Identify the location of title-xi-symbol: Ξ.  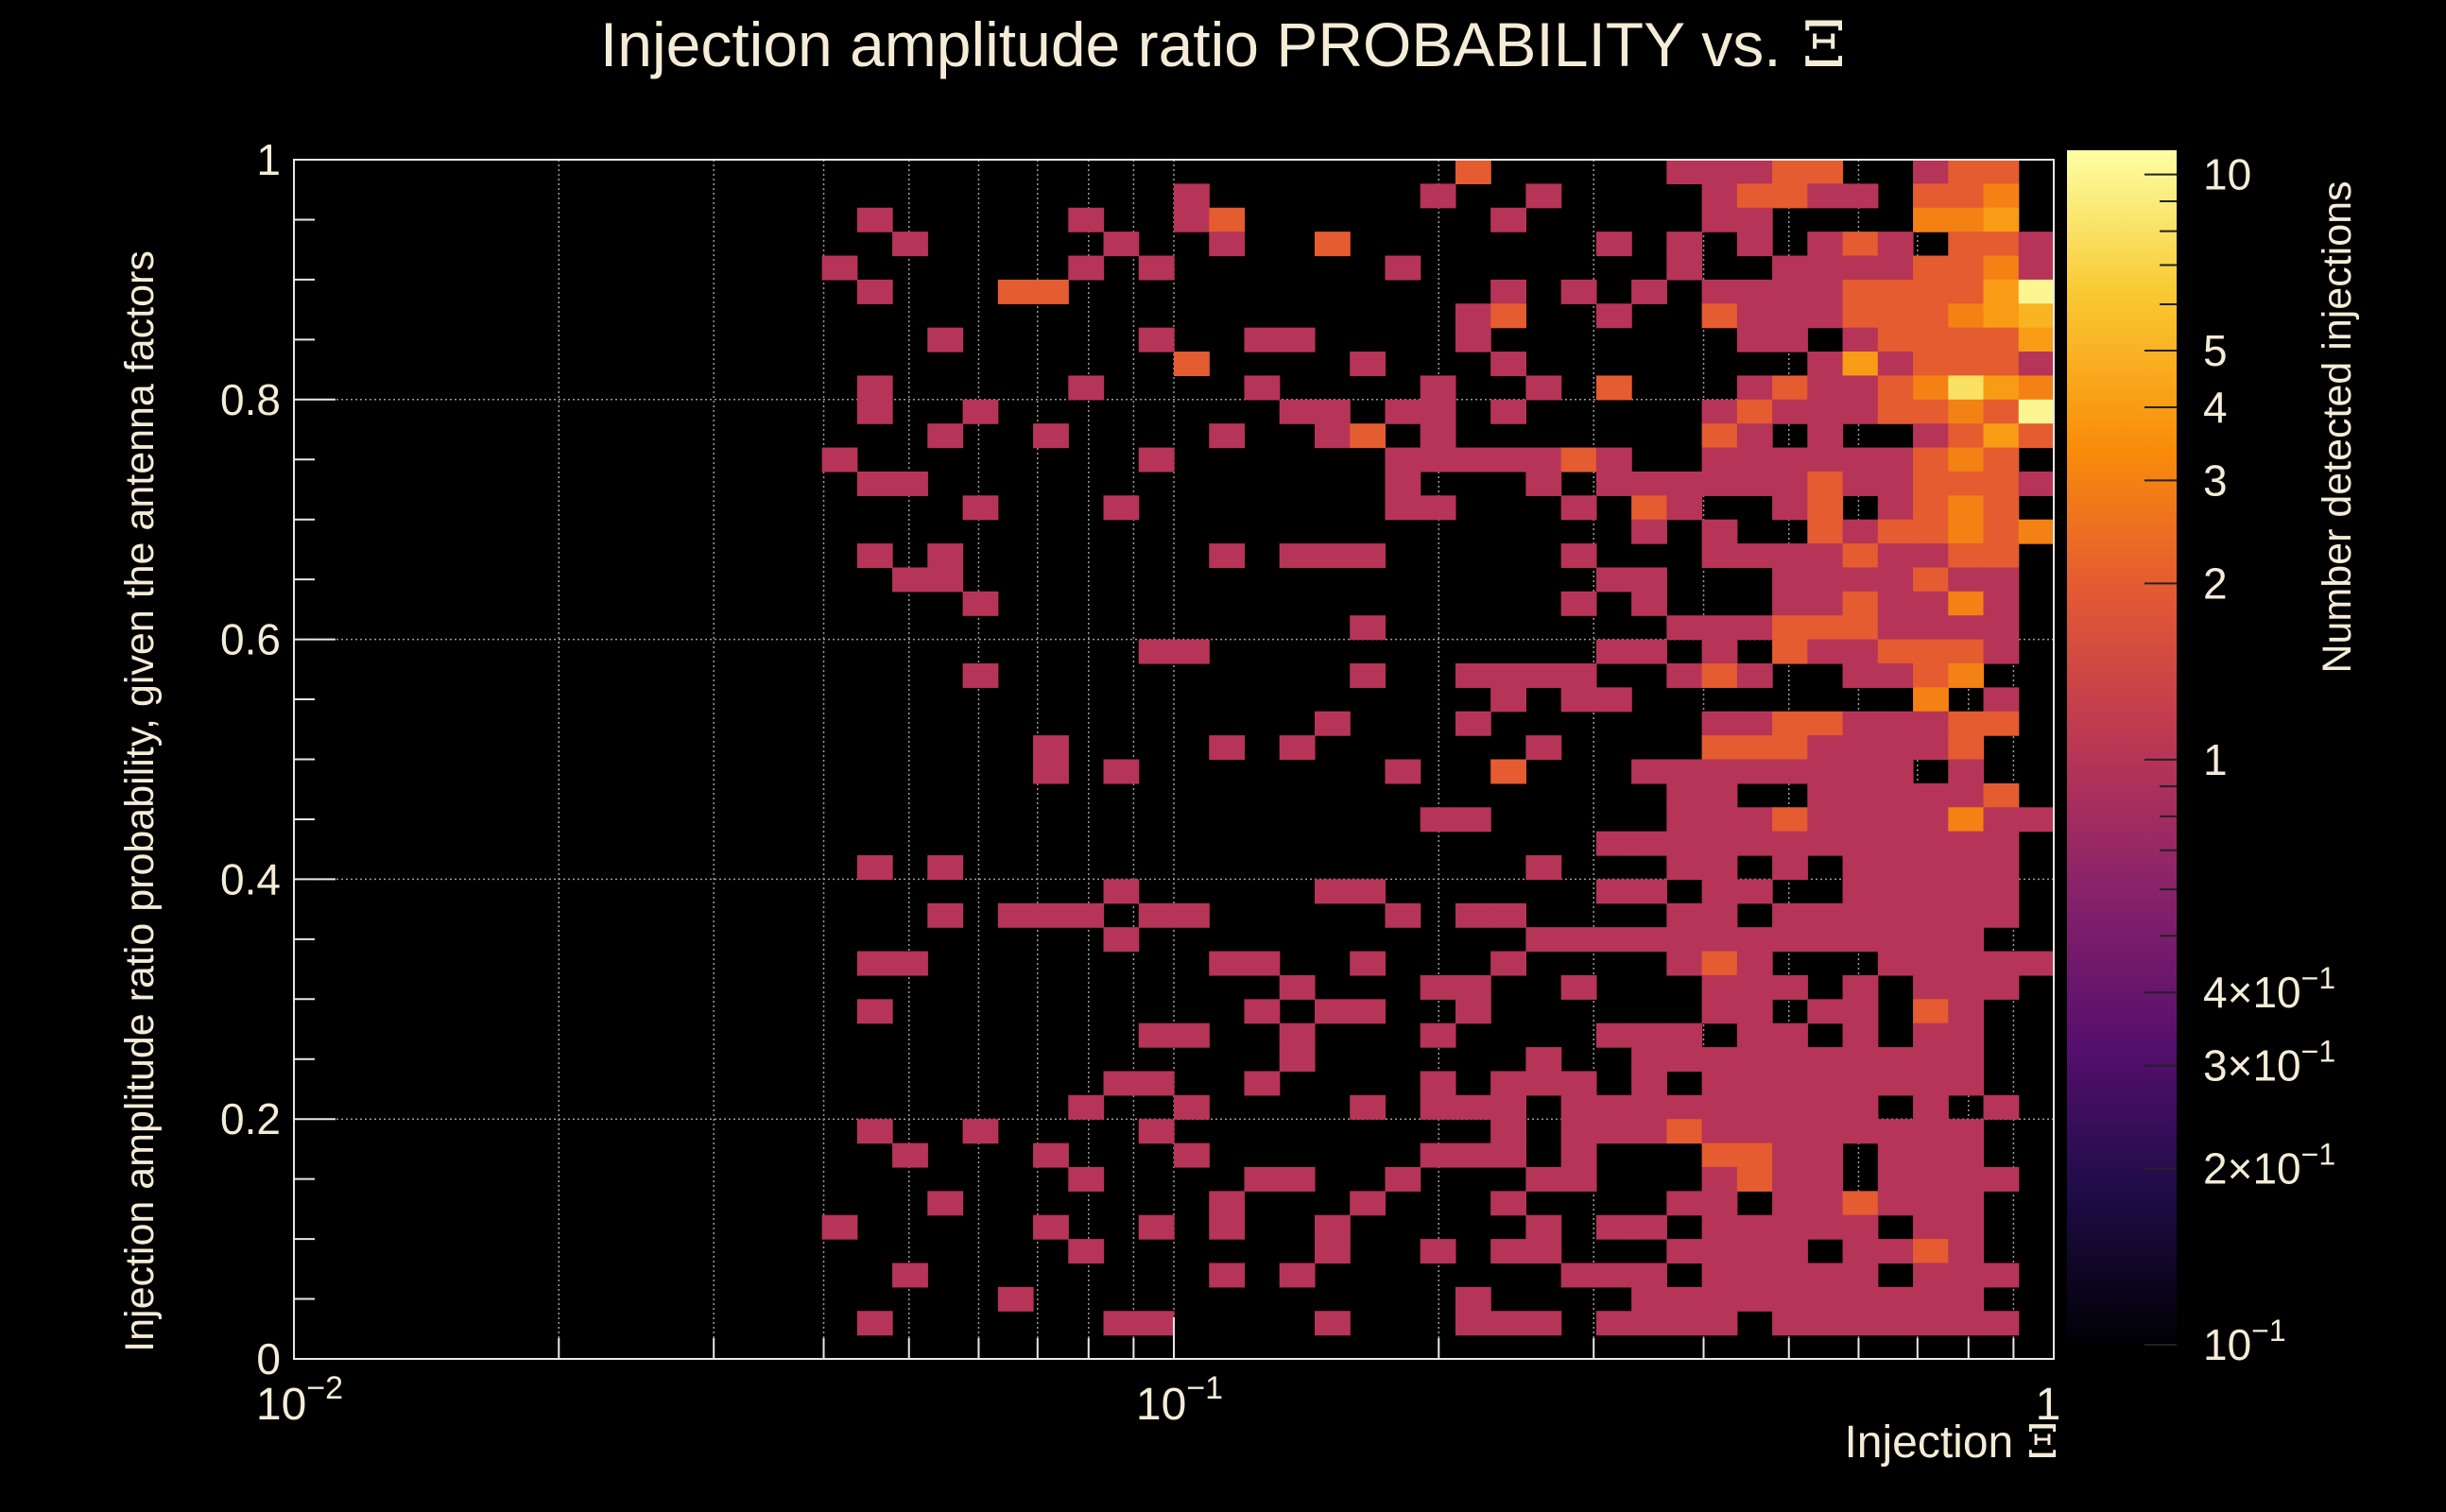
(1824, 45).